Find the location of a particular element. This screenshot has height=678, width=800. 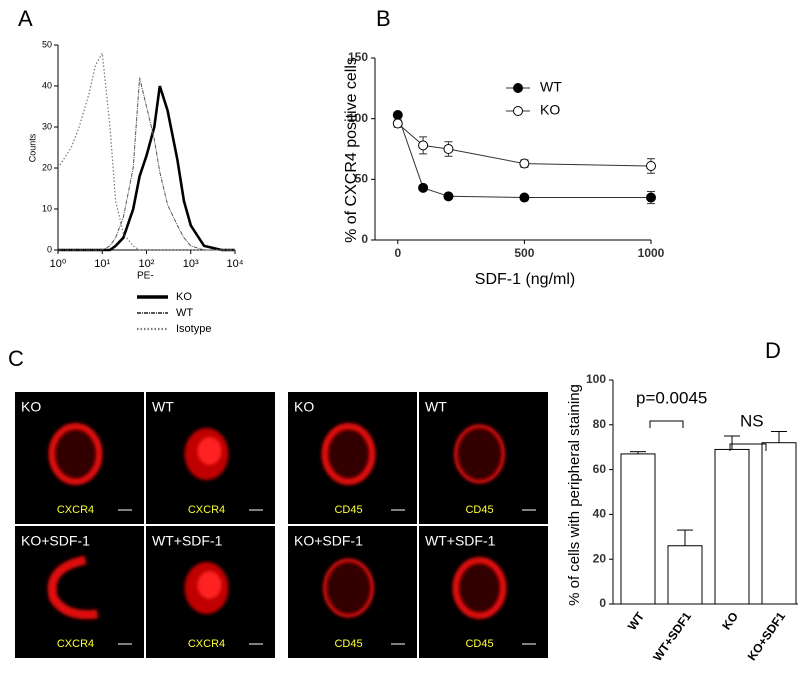

x-tick-label: 10¹ is located at coordinates (102, 264).